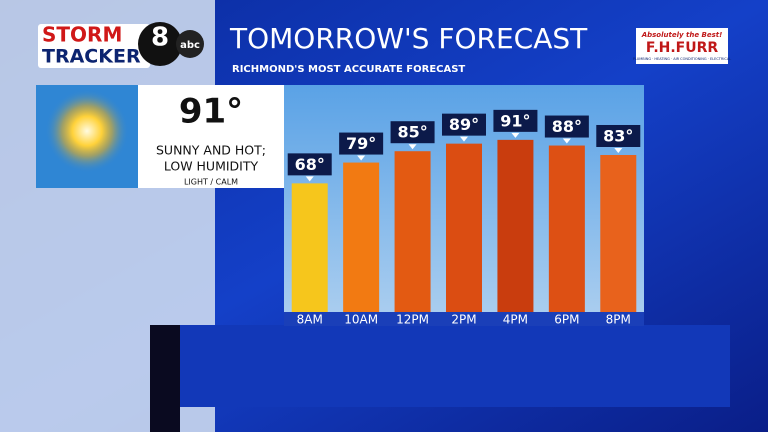 The height and width of the screenshot is (436, 768). Describe the element at coordinates (91, 57) in the screenshot. I see `logo-bottom: TRACKER` at that location.